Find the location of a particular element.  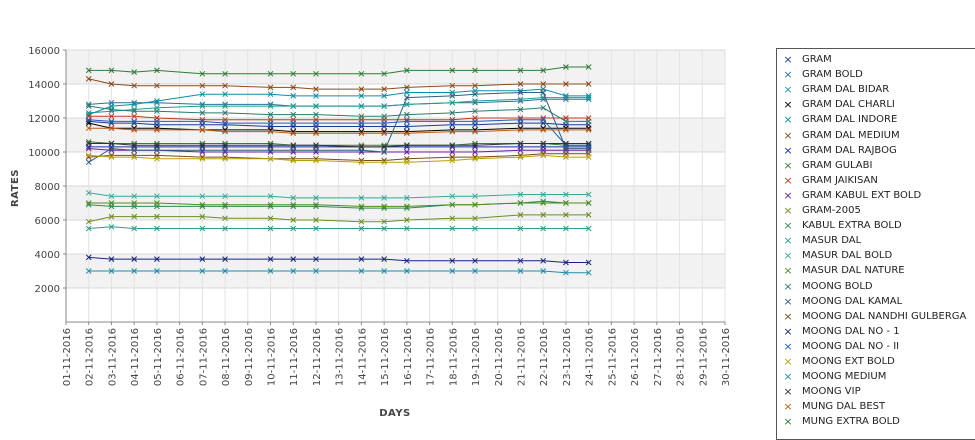

y-tick-label: 10000 is located at coordinates (44, 153).